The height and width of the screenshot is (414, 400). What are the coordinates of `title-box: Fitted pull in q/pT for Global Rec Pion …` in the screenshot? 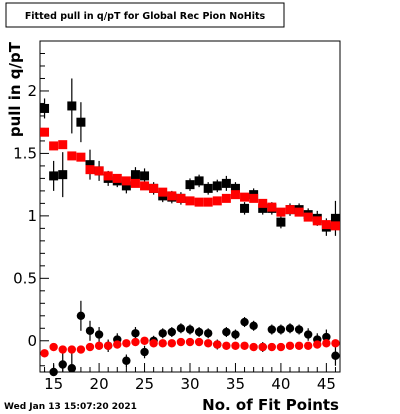 It's located at (145, 15).